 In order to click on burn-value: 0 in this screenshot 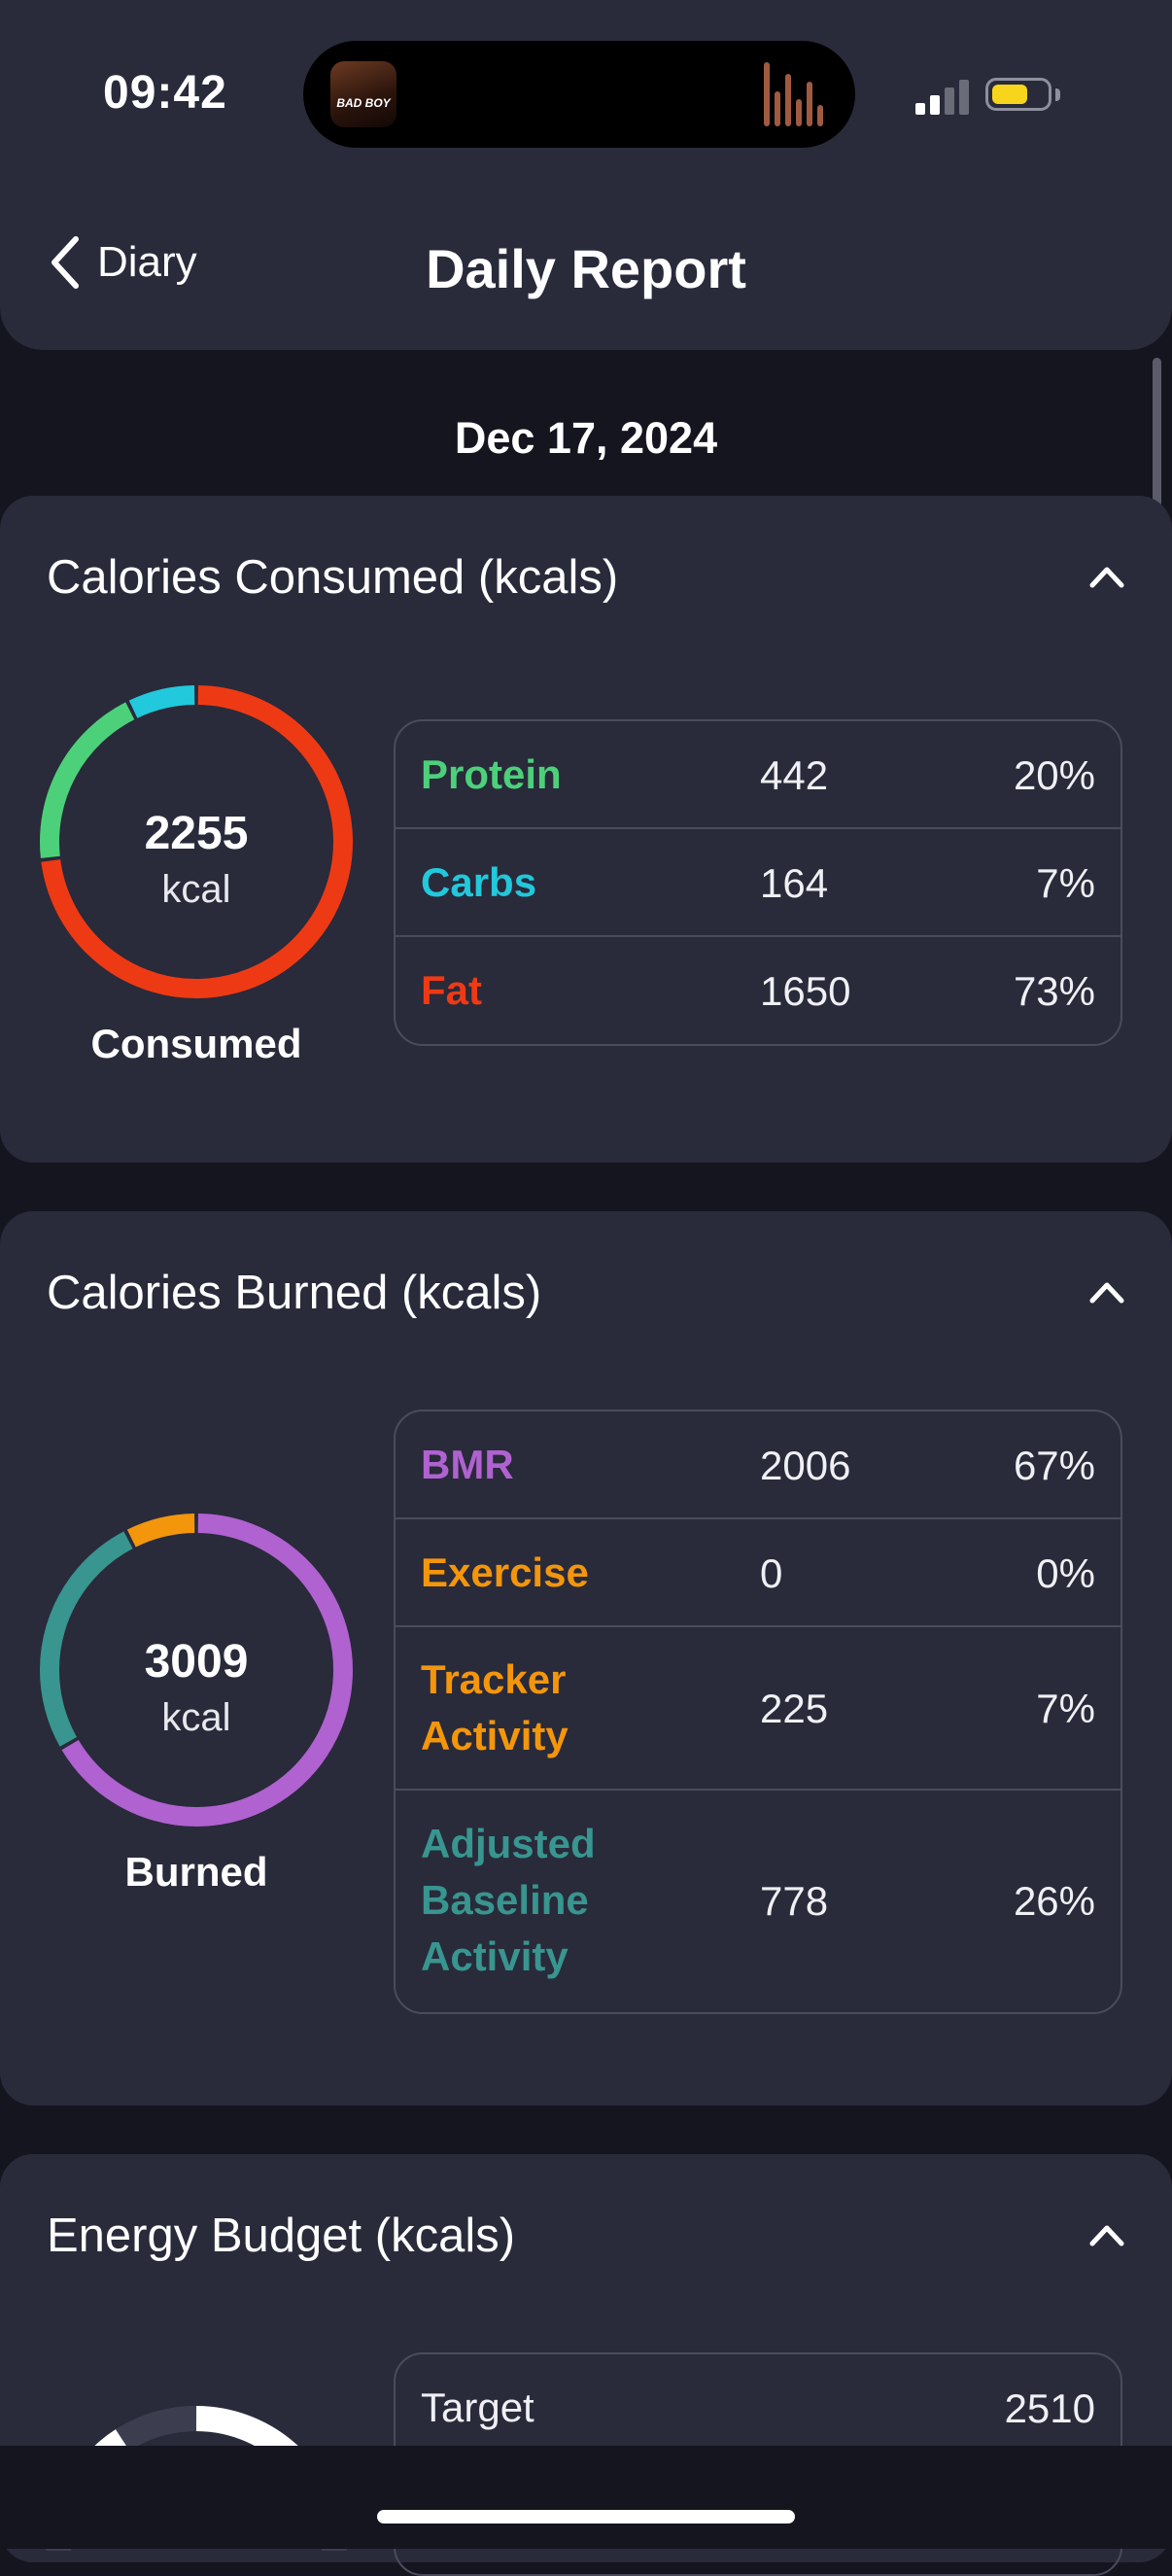, I will do `click(772, 1573)`.